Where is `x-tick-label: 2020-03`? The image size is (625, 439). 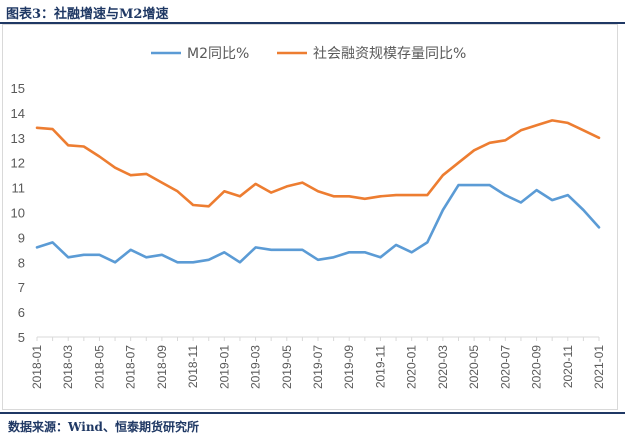 x-tick-label: 2020-03 is located at coordinates (443, 367).